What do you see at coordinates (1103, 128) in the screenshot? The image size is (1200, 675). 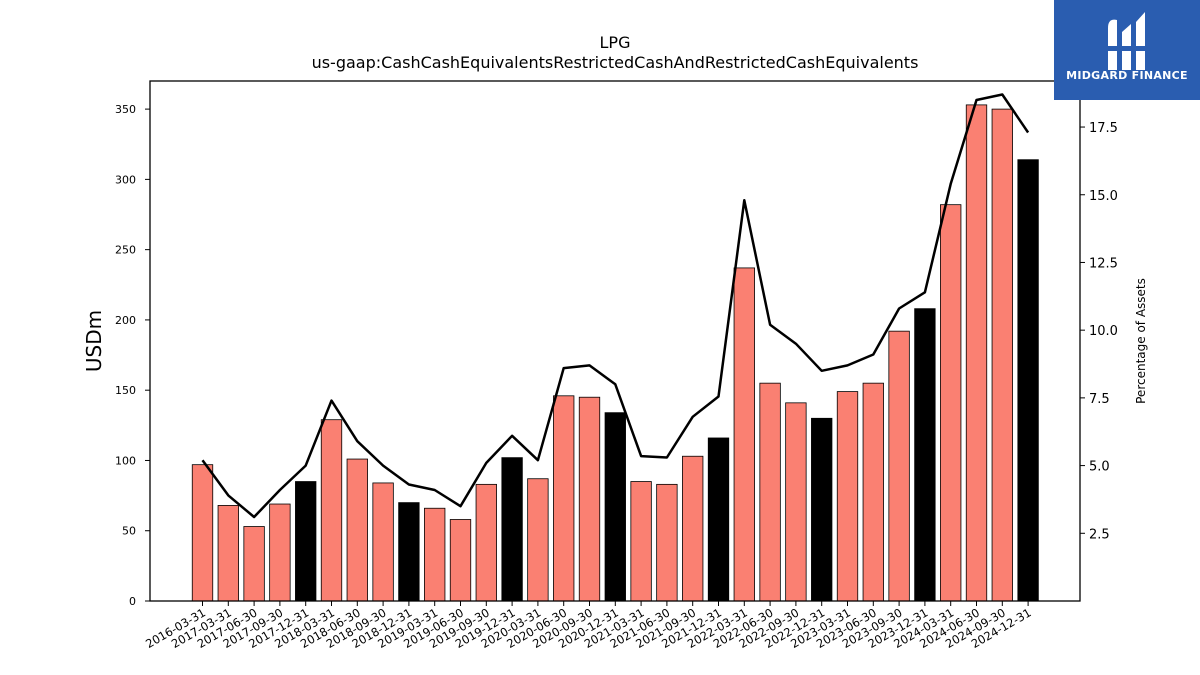 I see `y2-tick-label: 17.5` at bounding box center [1103, 128].